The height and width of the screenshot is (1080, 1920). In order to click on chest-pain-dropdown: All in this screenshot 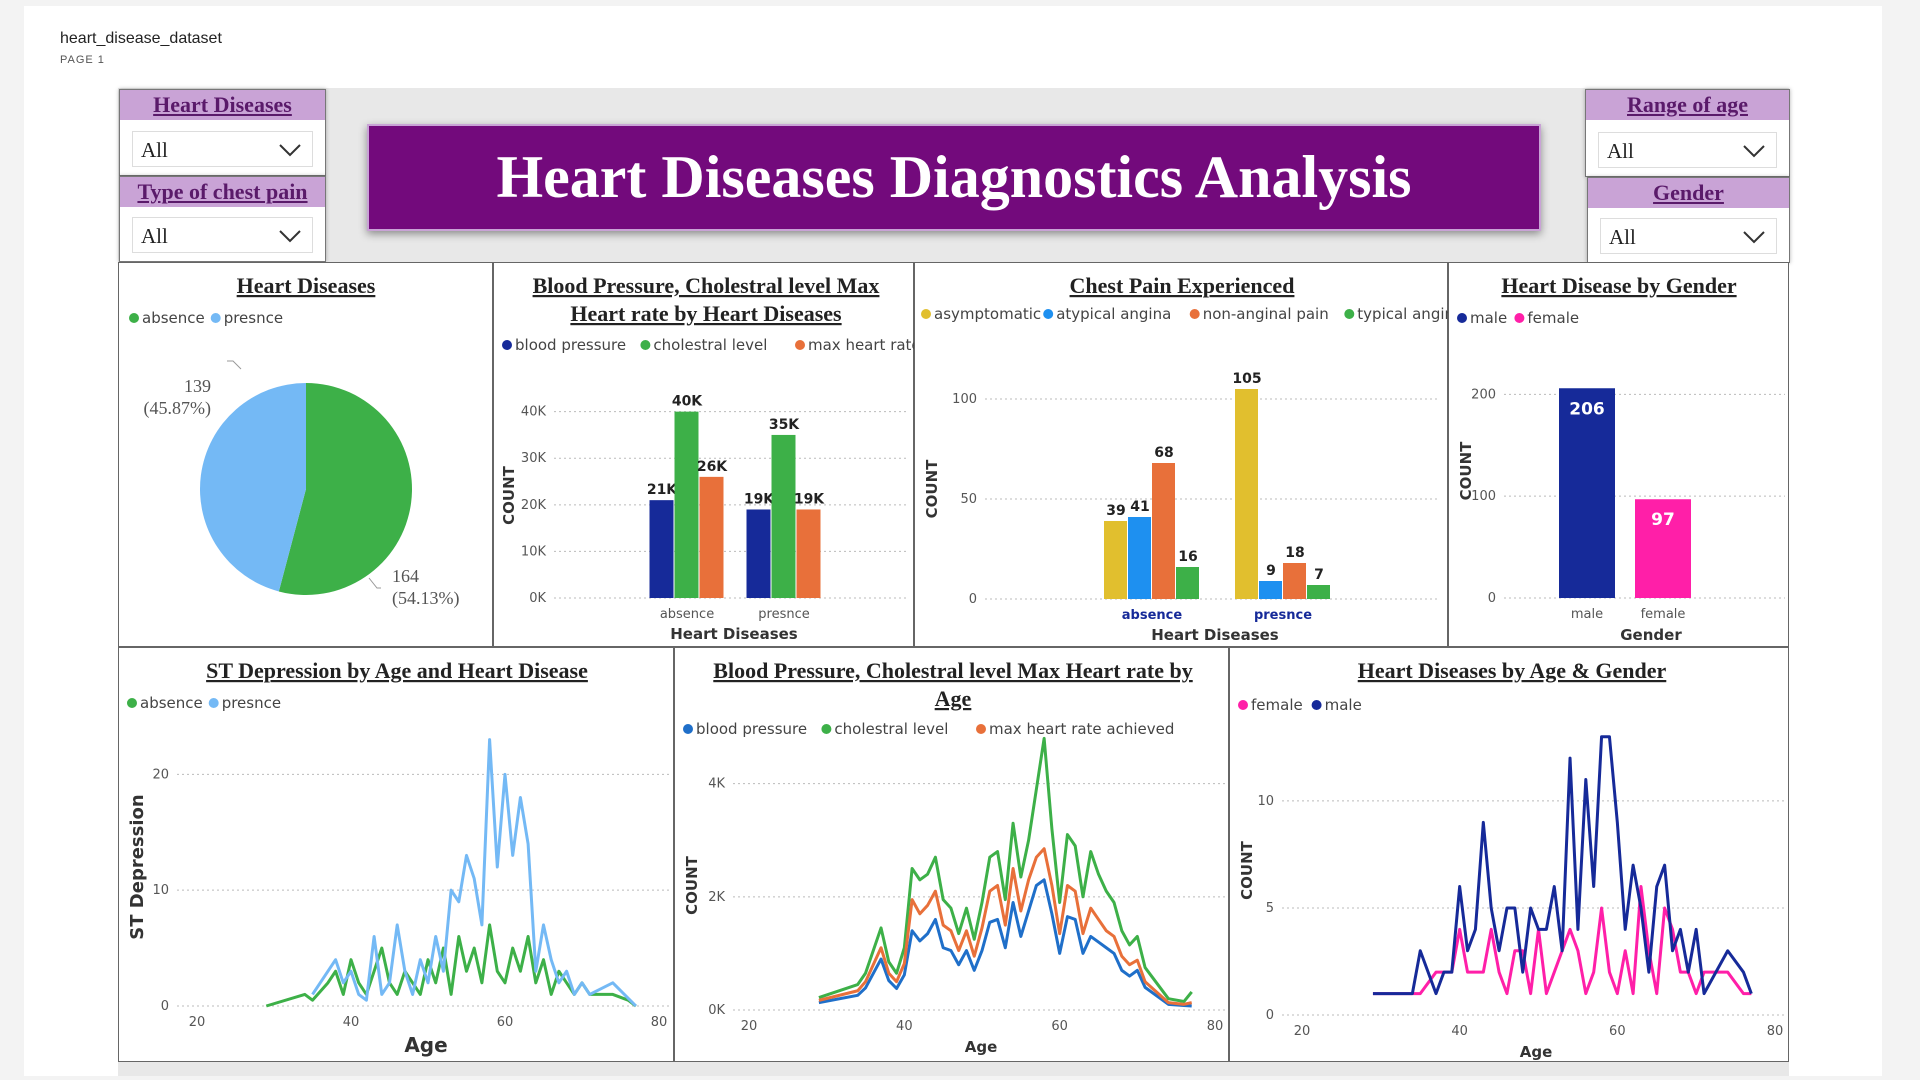, I will do `click(222, 235)`.